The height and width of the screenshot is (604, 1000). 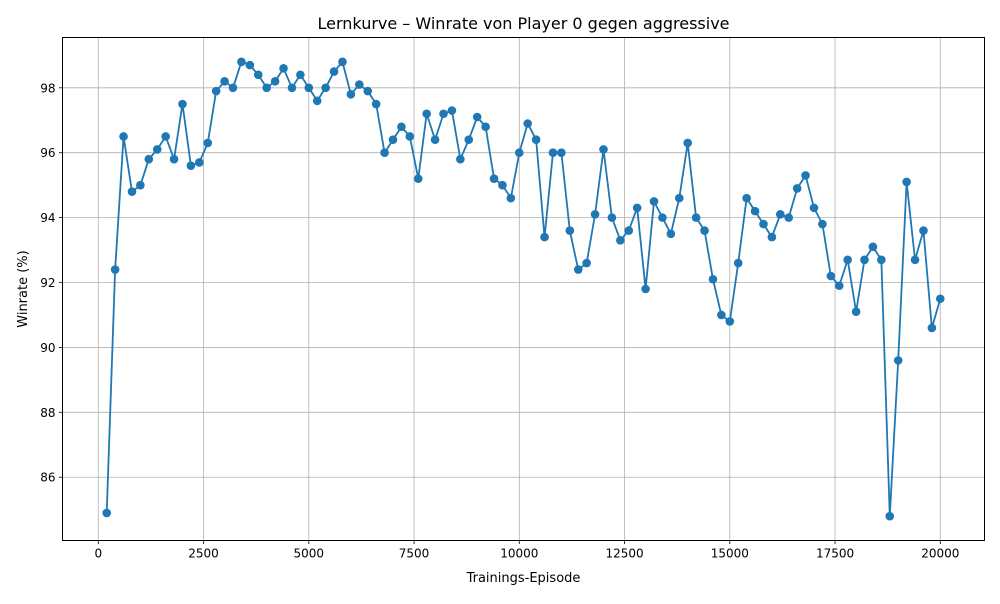 I want to click on x-tick-label: 15000, so click(x=730, y=554).